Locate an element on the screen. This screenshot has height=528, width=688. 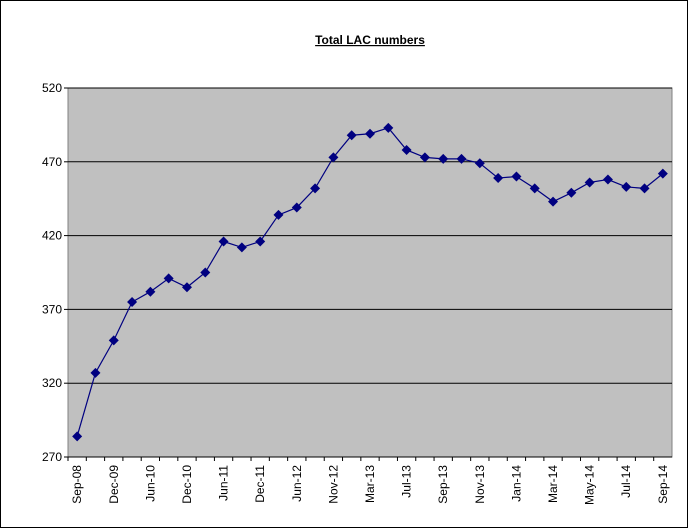
y-tick-label: 320 is located at coordinates (52, 383).